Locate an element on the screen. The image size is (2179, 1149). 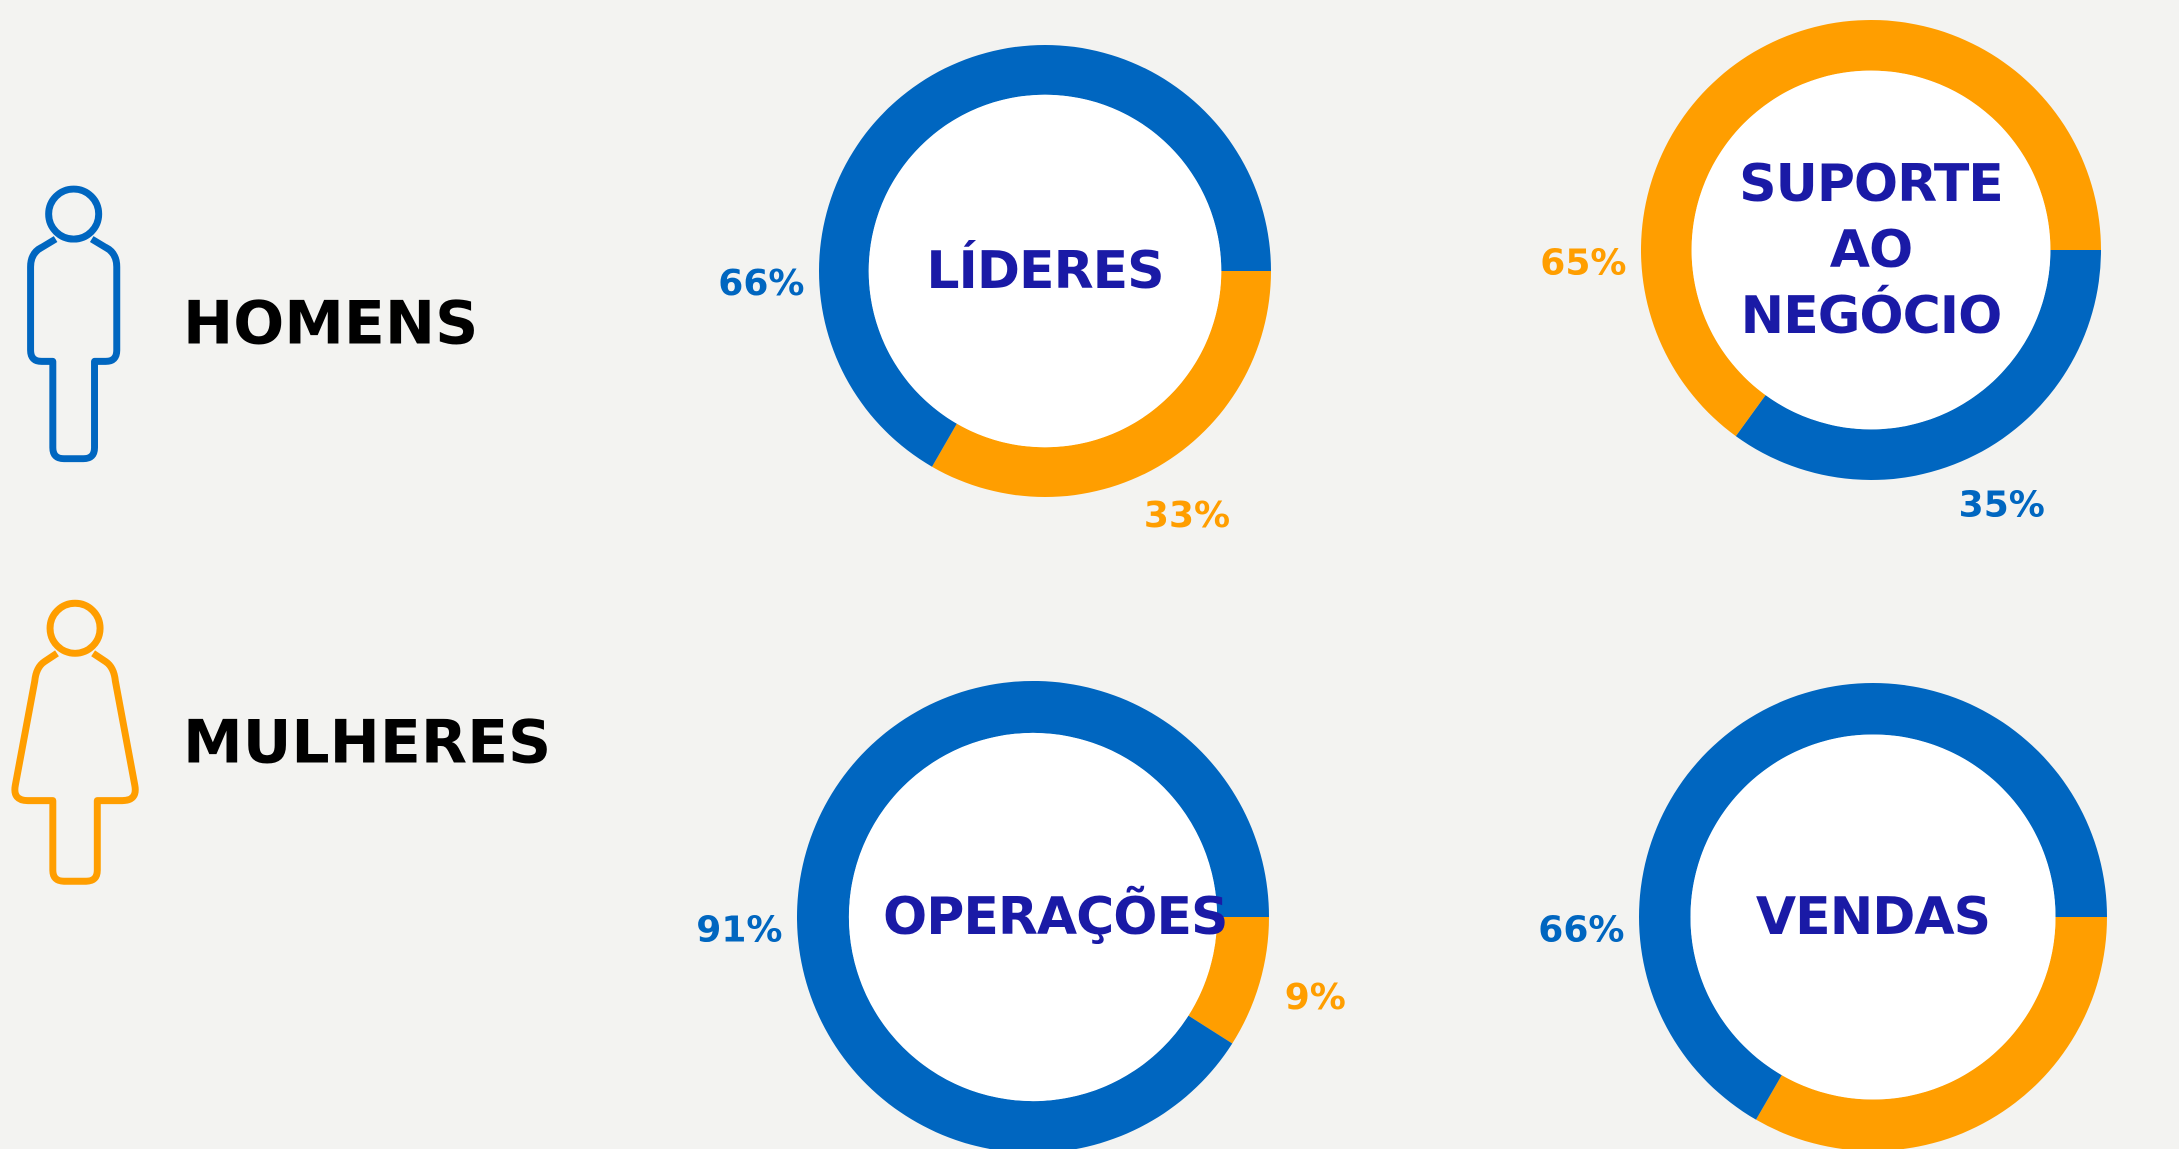
value-label: 9% is located at coordinates (1315, 997).